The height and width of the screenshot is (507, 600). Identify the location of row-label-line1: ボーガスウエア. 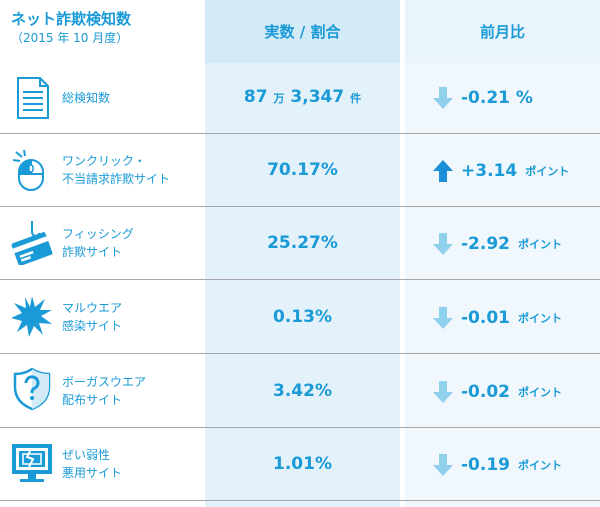
(104, 382).